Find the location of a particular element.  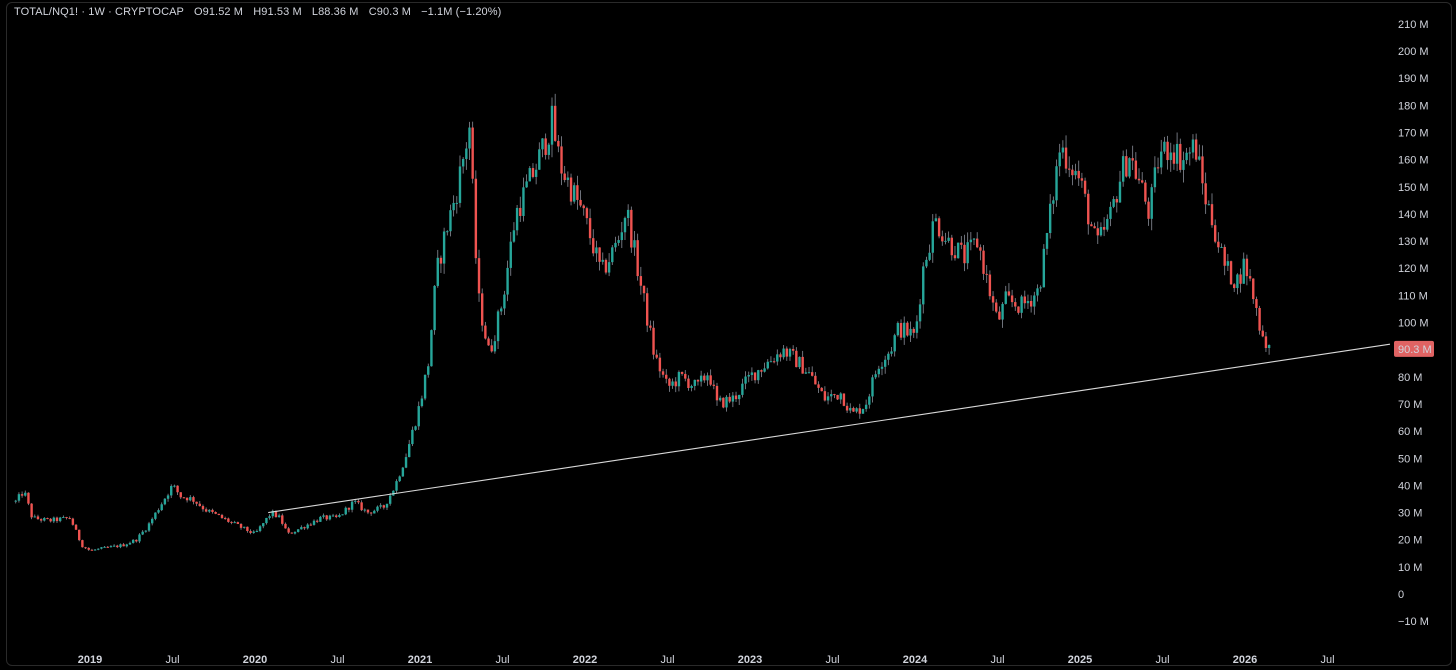

price-axis-label: 170 M is located at coordinates (1413, 133).